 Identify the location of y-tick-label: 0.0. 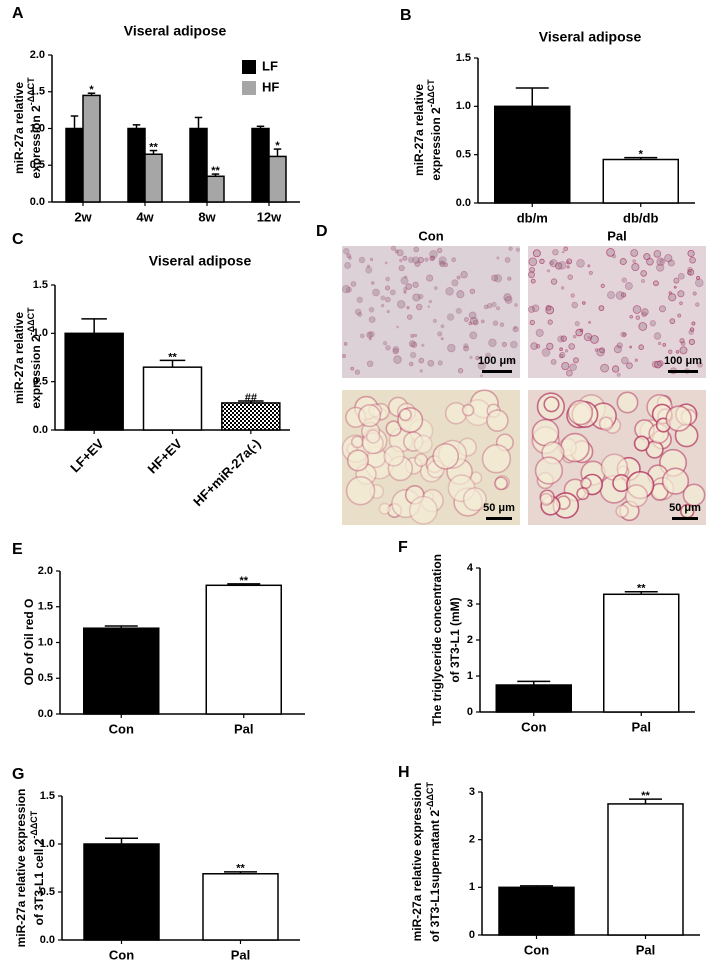
(47, 940).